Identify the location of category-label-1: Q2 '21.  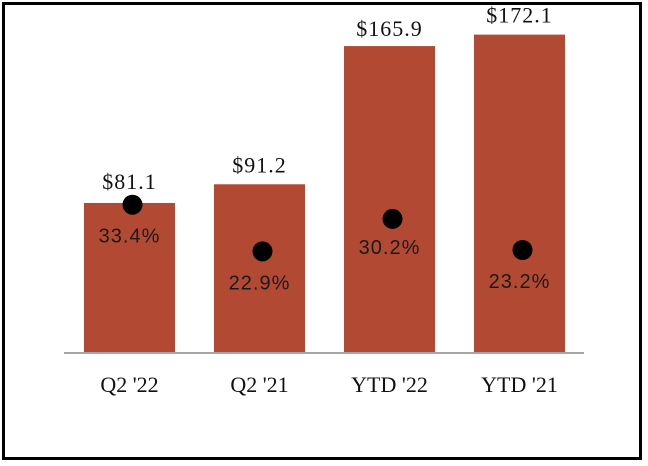
(259, 384).